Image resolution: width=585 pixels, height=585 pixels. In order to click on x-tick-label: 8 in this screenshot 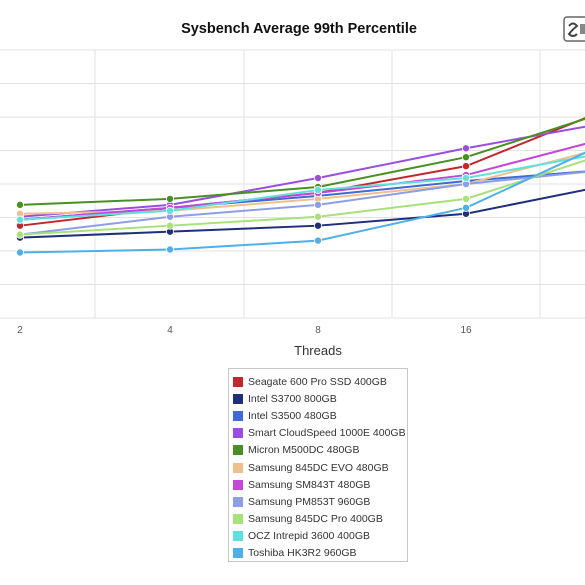, I will do `click(318, 330)`.